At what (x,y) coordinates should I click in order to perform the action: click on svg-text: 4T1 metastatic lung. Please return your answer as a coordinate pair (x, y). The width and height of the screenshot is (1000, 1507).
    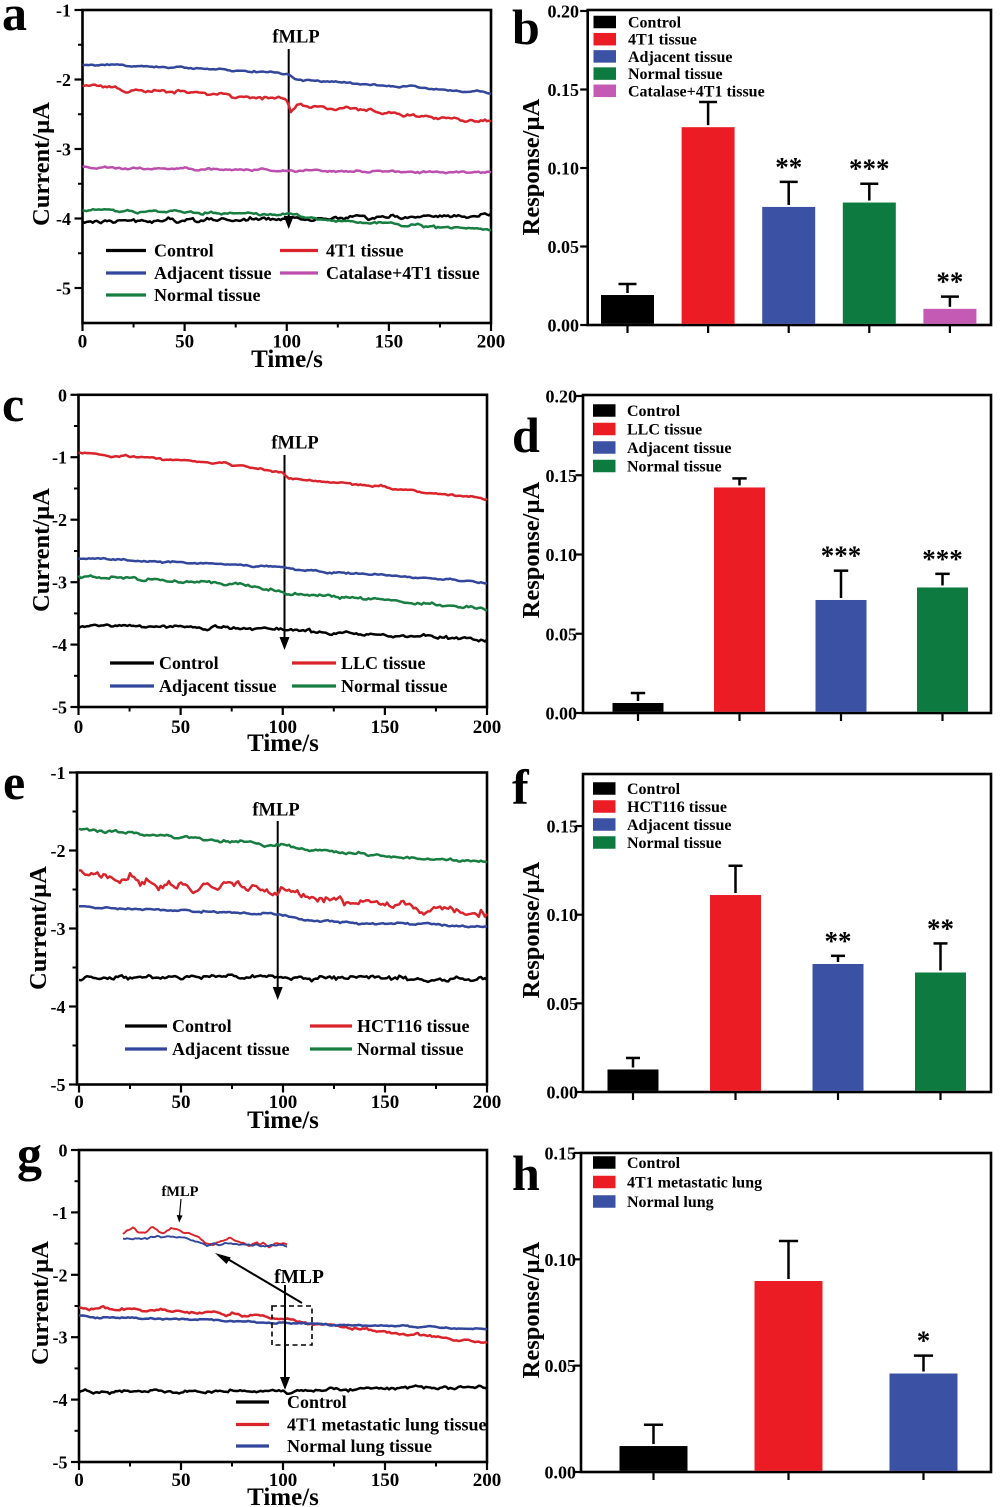
    Looking at the image, I should click on (694, 1183).